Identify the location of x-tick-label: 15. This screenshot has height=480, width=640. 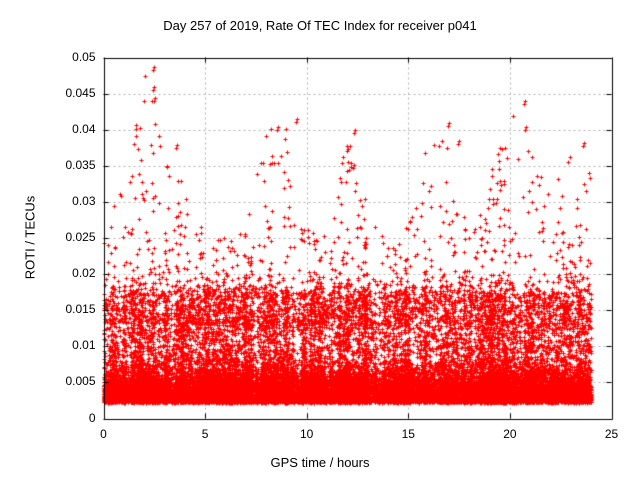
(408, 433).